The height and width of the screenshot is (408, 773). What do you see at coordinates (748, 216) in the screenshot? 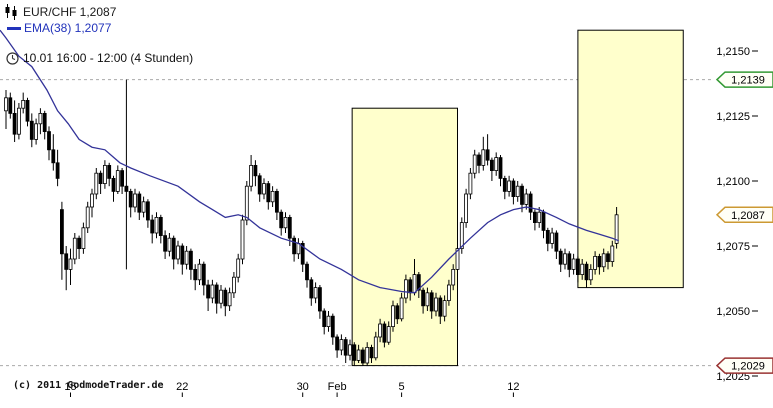
I see `price-tag-label: 1,2087` at bounding box center [748, 216].